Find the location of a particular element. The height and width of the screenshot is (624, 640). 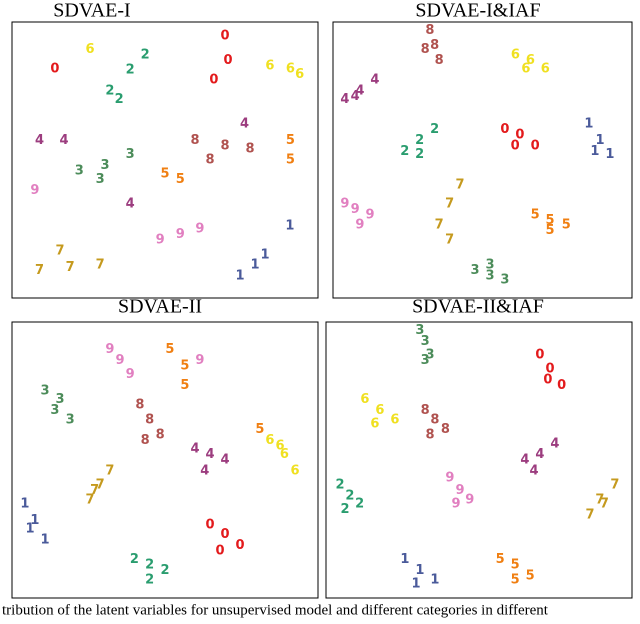

panel-title: SDVAE-II is located at coordinates (160, 307).